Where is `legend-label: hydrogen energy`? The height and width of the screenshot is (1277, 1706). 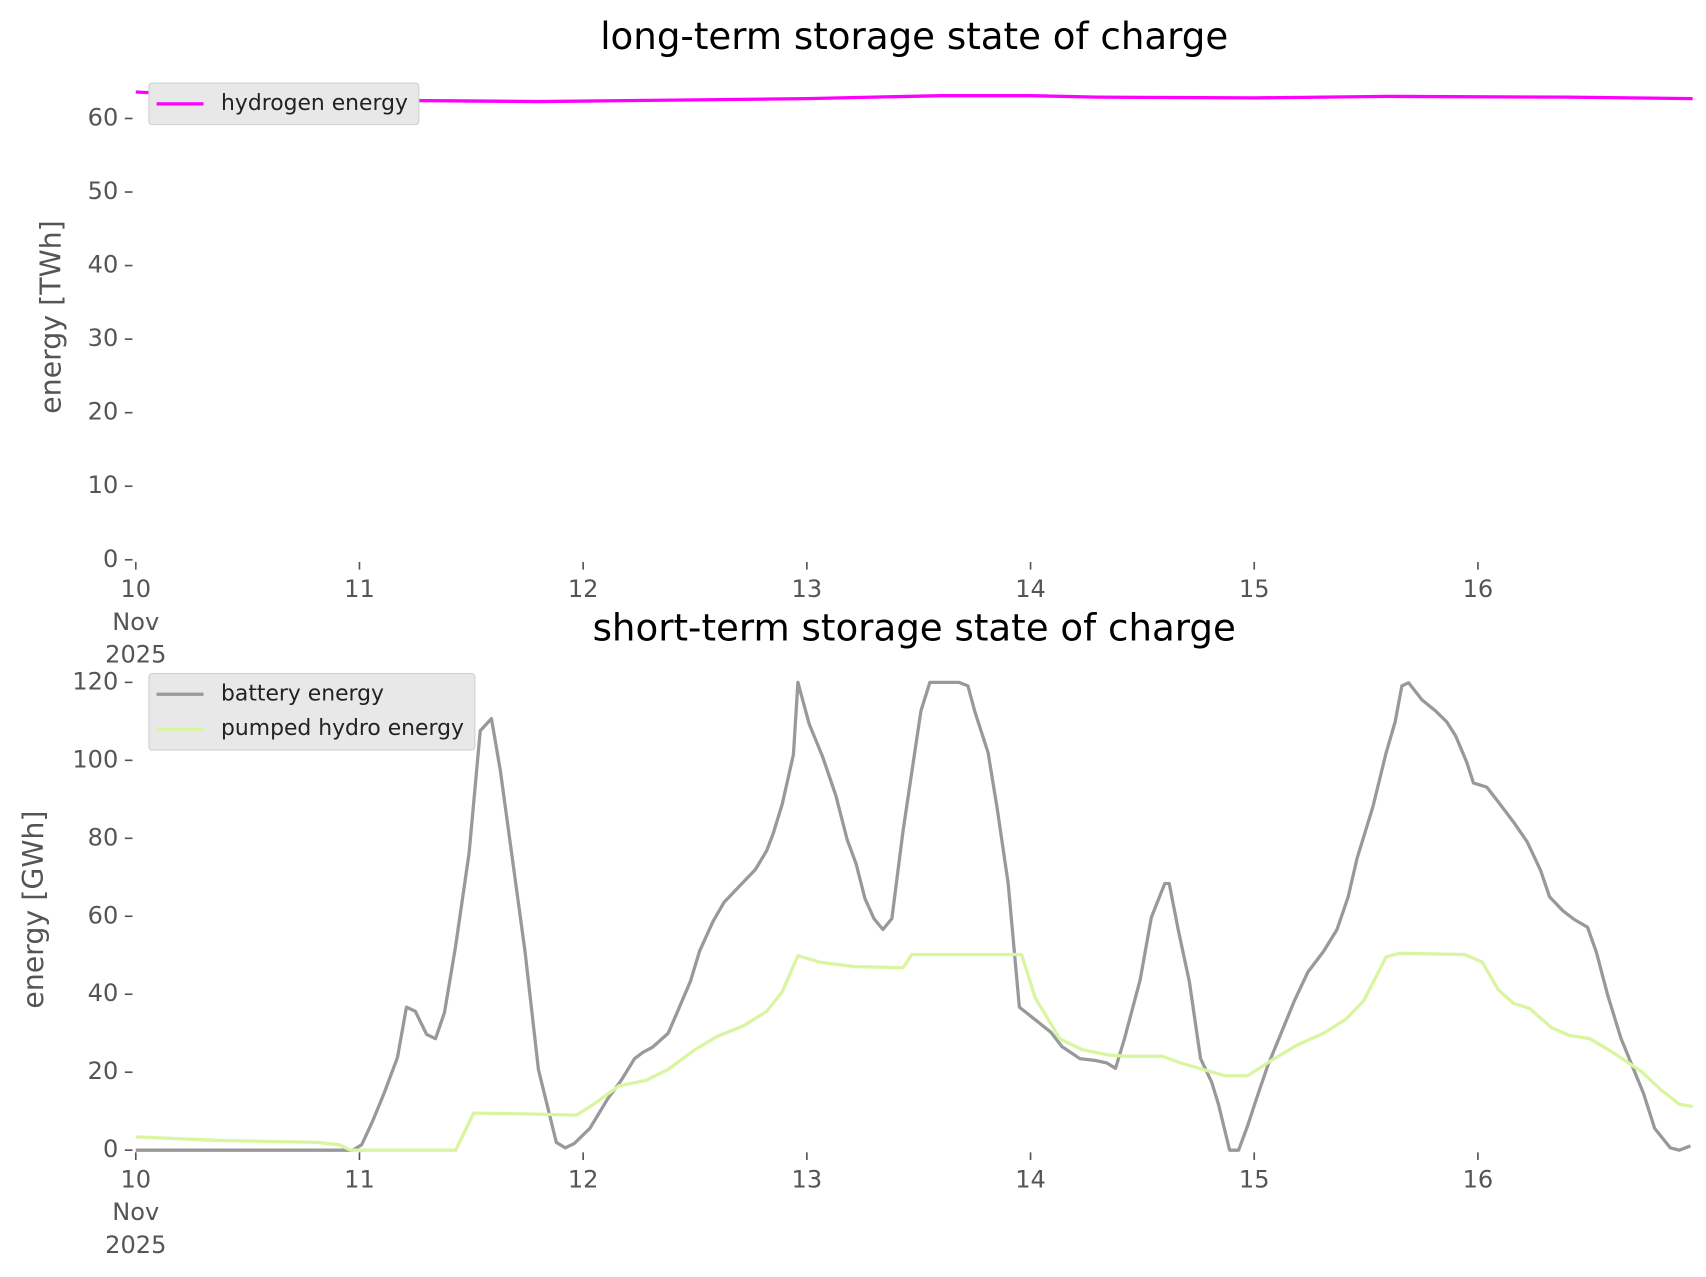 legend-label: hydrogen energy is located at coordinates (314, 103).